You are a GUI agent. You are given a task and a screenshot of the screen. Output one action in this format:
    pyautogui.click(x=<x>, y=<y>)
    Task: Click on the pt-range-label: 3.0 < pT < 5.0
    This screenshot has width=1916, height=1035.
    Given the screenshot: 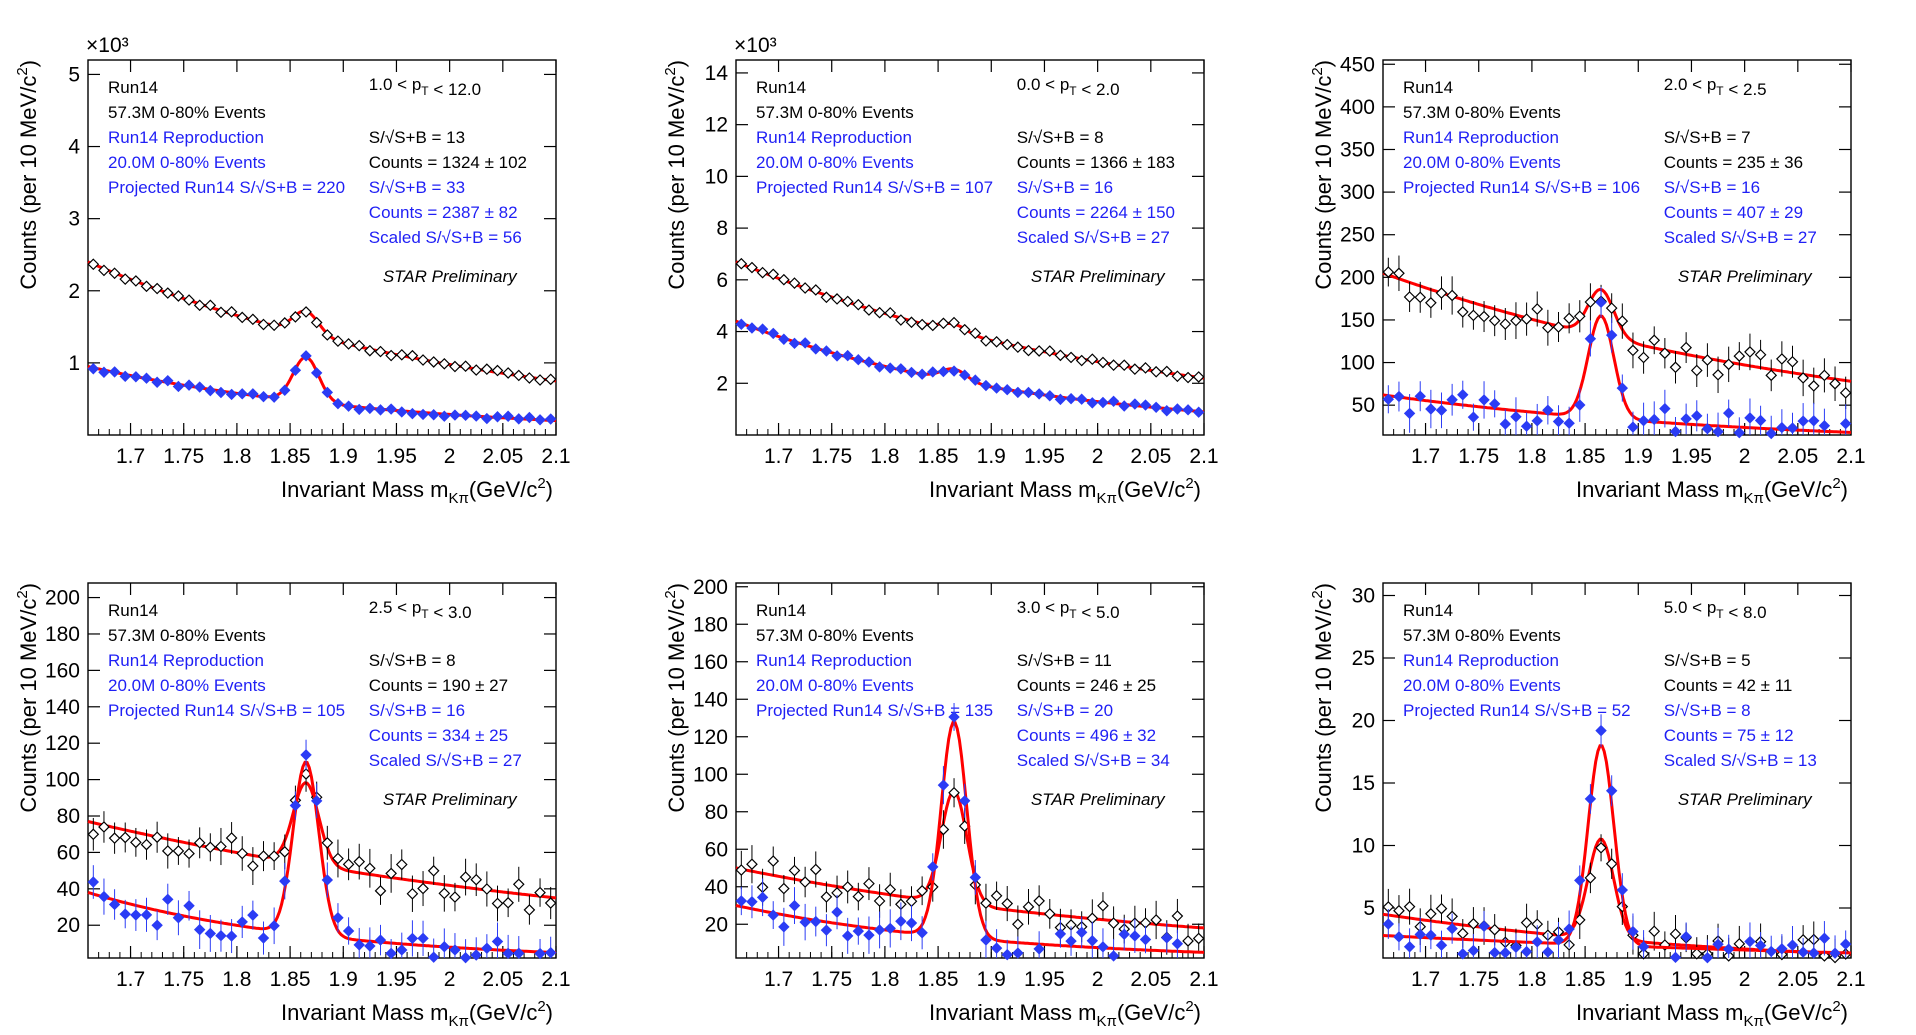 What is the action you would take?
    pyautogui.click(x=1068, y=610)
    